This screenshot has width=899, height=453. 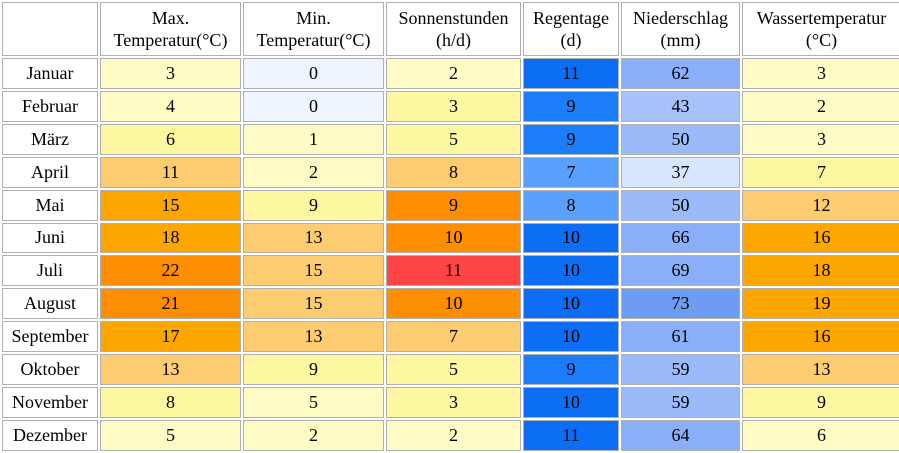 What do you see at coordinates (313, 139) in the screenshot?
I see `min-temp-cell: 1` at bounding box center [313, 139].